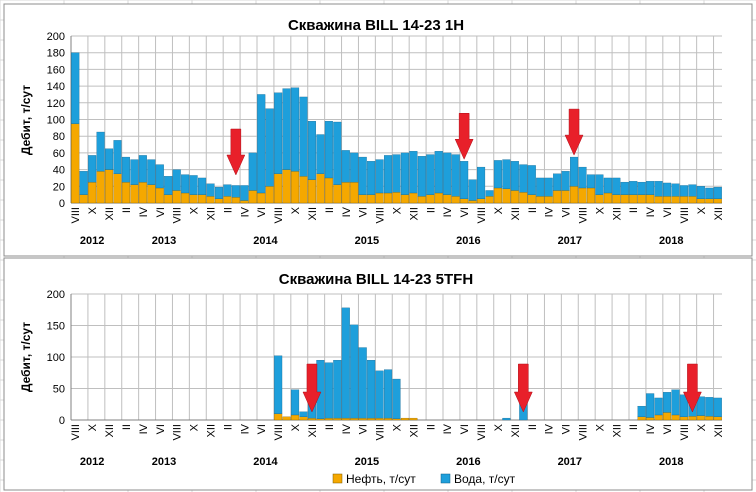 The image size is (756, 492). Describe the element at coordinates (56, 37) in the screenshot. I see `y-tick-label: 200` at that location.